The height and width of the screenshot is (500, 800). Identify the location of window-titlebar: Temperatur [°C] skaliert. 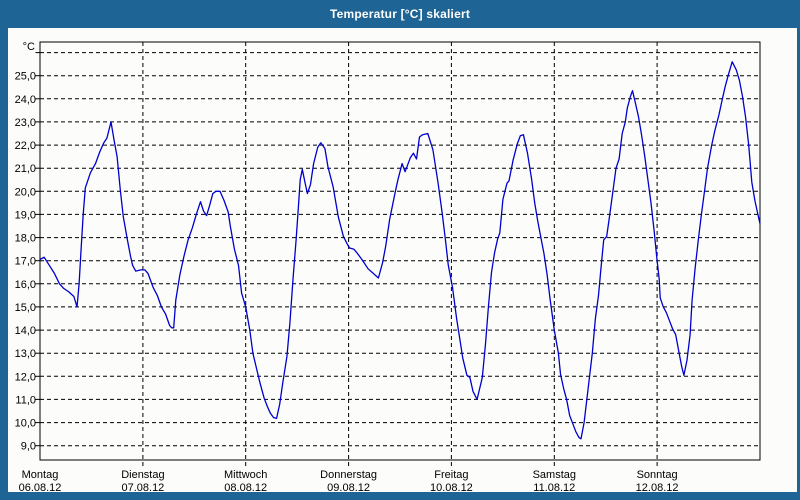
(400, 14).